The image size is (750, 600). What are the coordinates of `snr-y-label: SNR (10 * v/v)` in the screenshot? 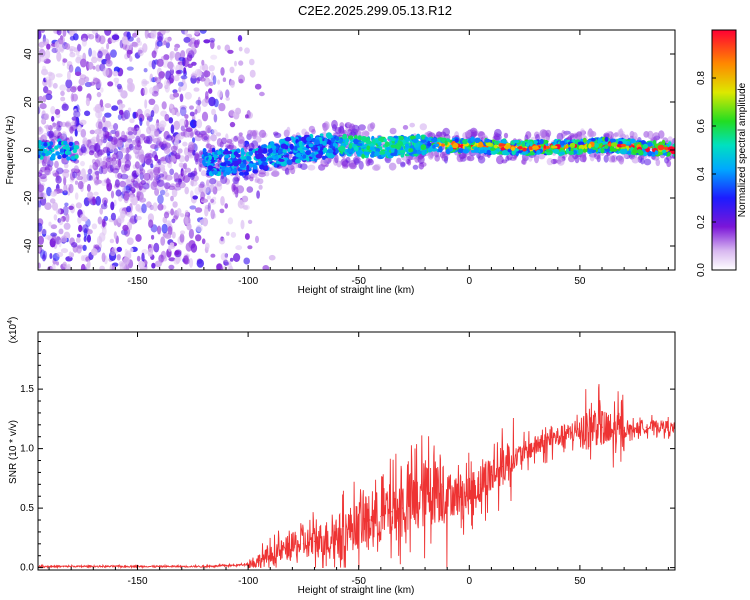 It's located at (13, 452).